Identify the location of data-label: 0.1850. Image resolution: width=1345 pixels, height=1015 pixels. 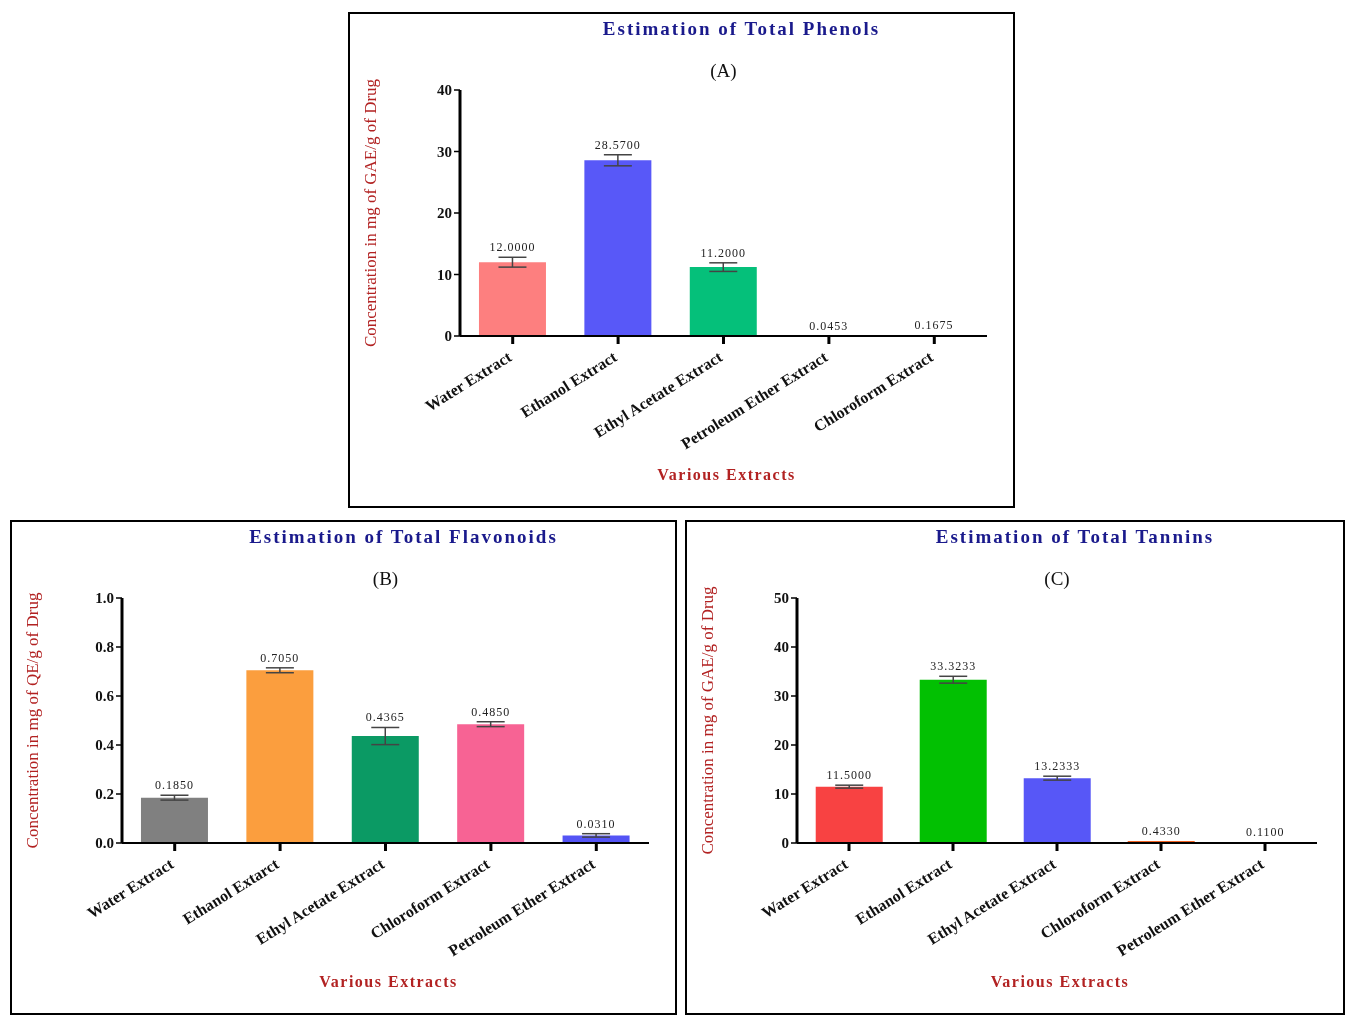
(174, 785).